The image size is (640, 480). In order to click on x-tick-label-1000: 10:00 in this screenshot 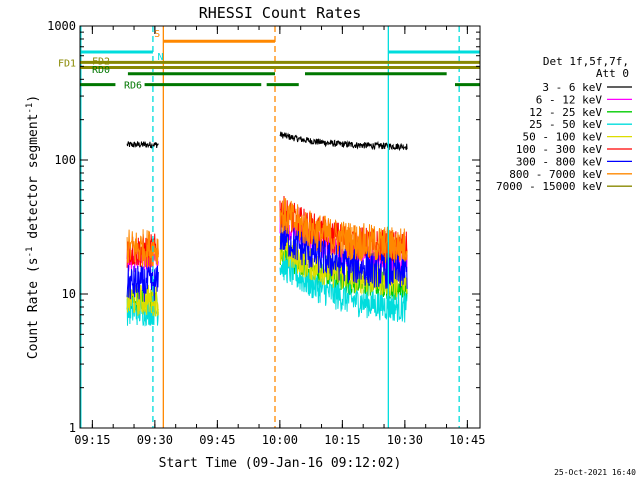, I will do `click(280, 440)`.